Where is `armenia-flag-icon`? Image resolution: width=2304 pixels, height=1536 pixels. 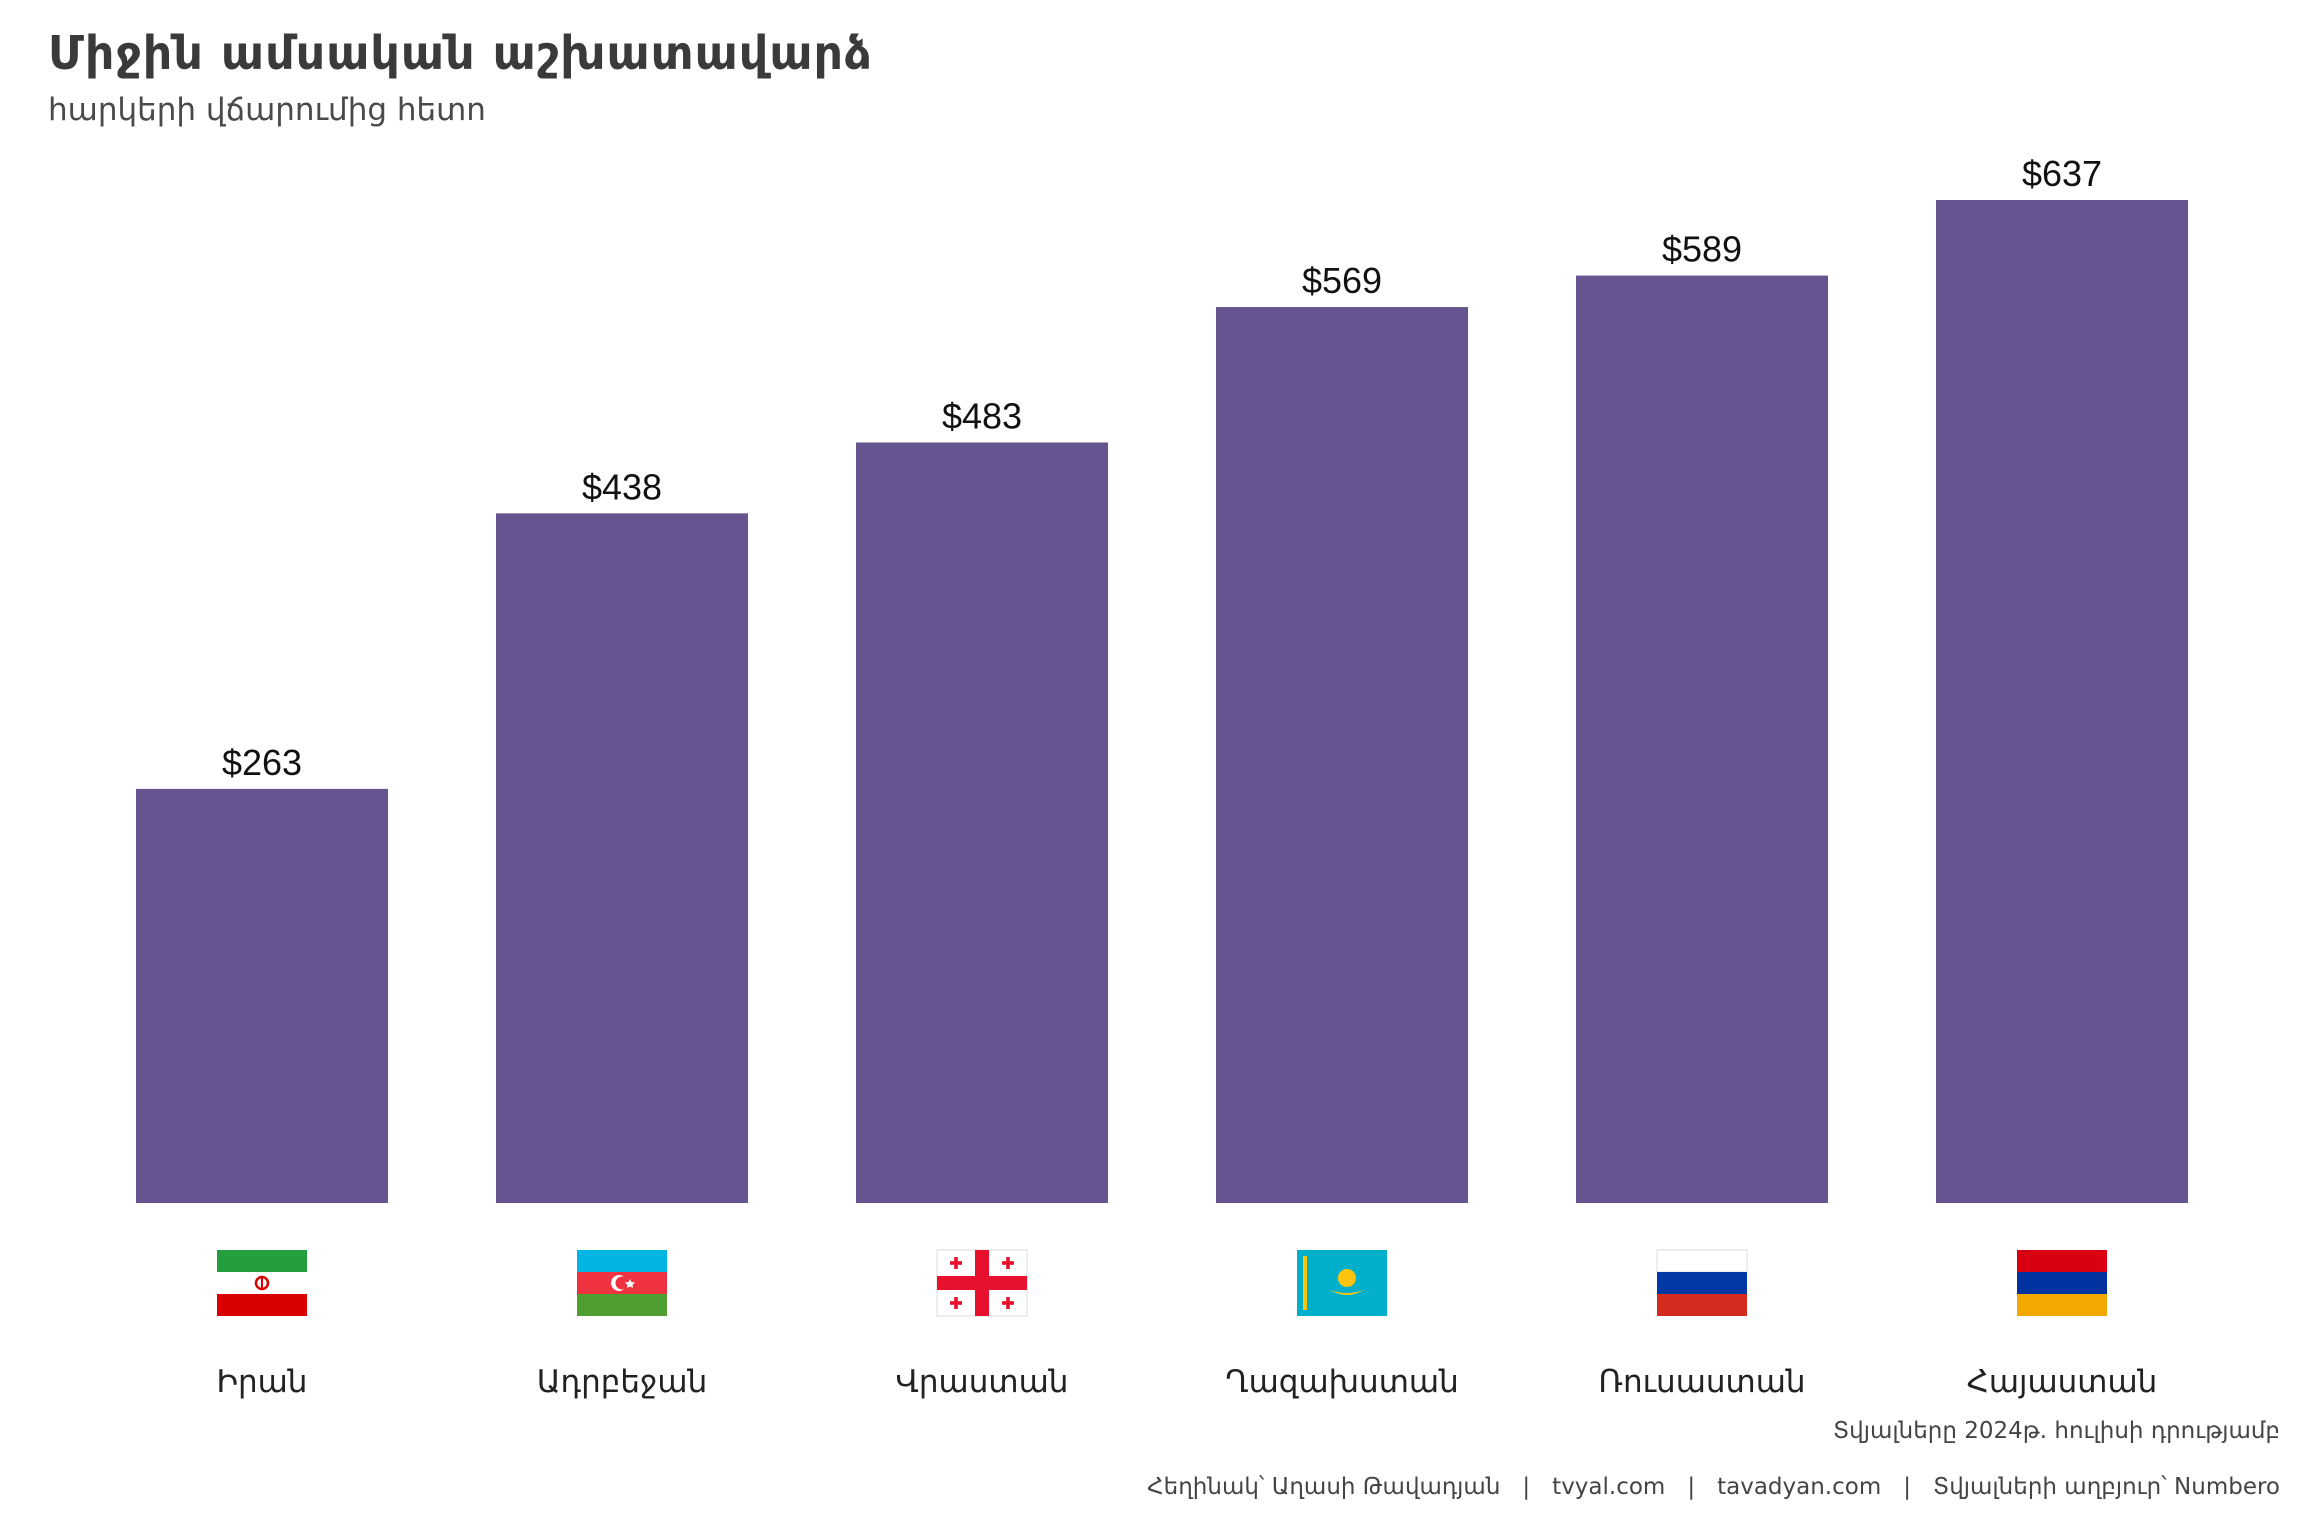 armenia-flag-icon is located at coordinates (2062, 1283).